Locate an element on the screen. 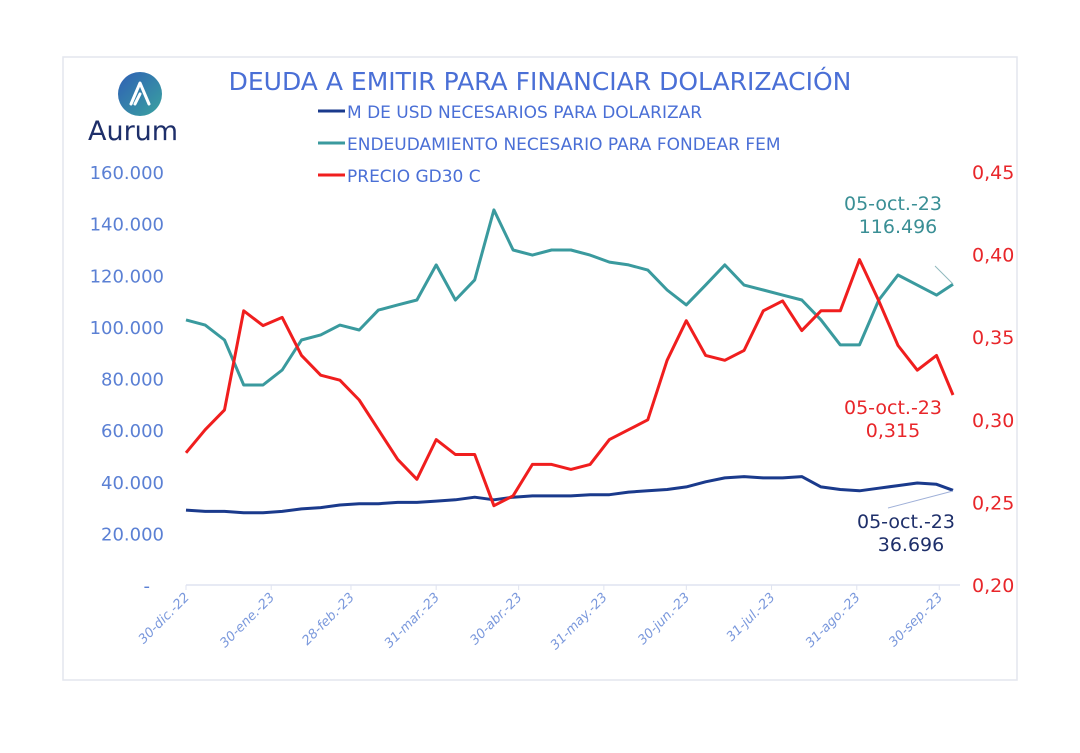  legend-label: M DE USD NECESARIOS PARA DOLARIZAR is located at coordinates (524, 113).